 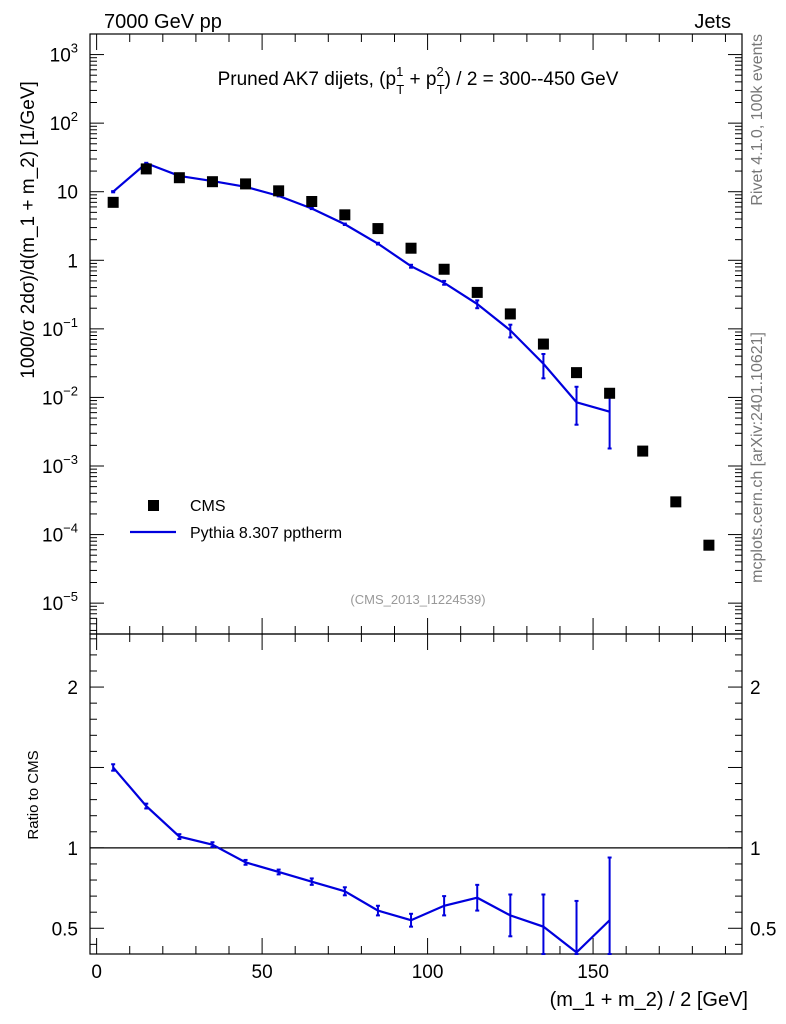 What do you see at coordinates (65, 929) in the screenshot?
I see `ratio-tick-label: 0.5` at bounding box center [65, 929].